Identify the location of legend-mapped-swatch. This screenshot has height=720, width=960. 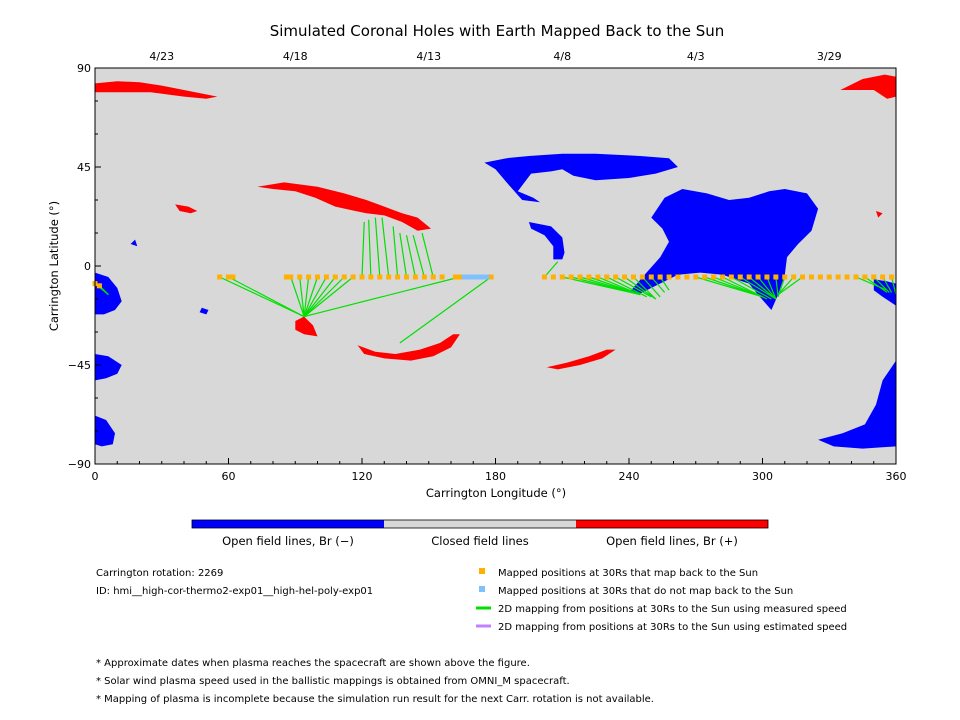
(482, 571).